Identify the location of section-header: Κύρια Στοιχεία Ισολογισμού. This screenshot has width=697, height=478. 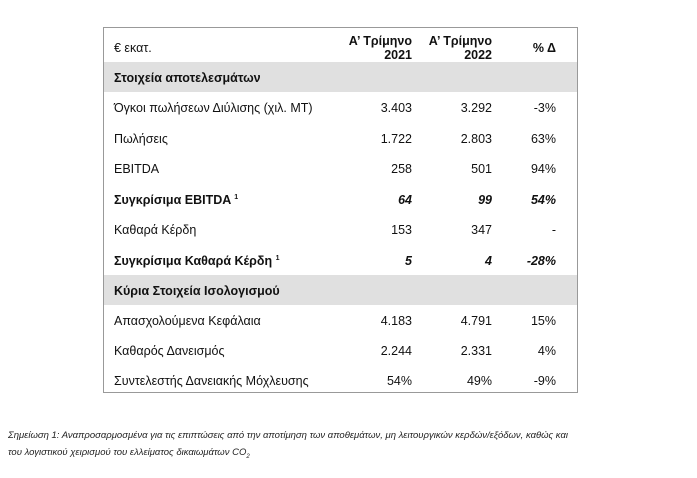
(340, 290).